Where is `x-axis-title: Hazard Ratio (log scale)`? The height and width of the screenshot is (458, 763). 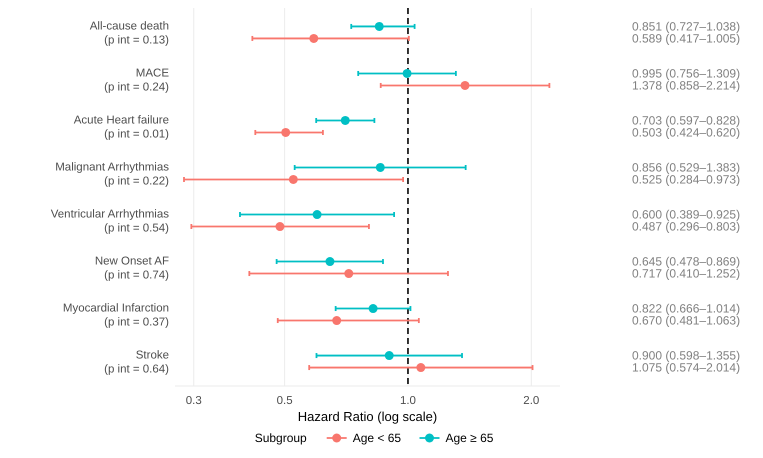
x-axis-title: Hazard Ratio (log scale) is located at coordinates (368, 416).